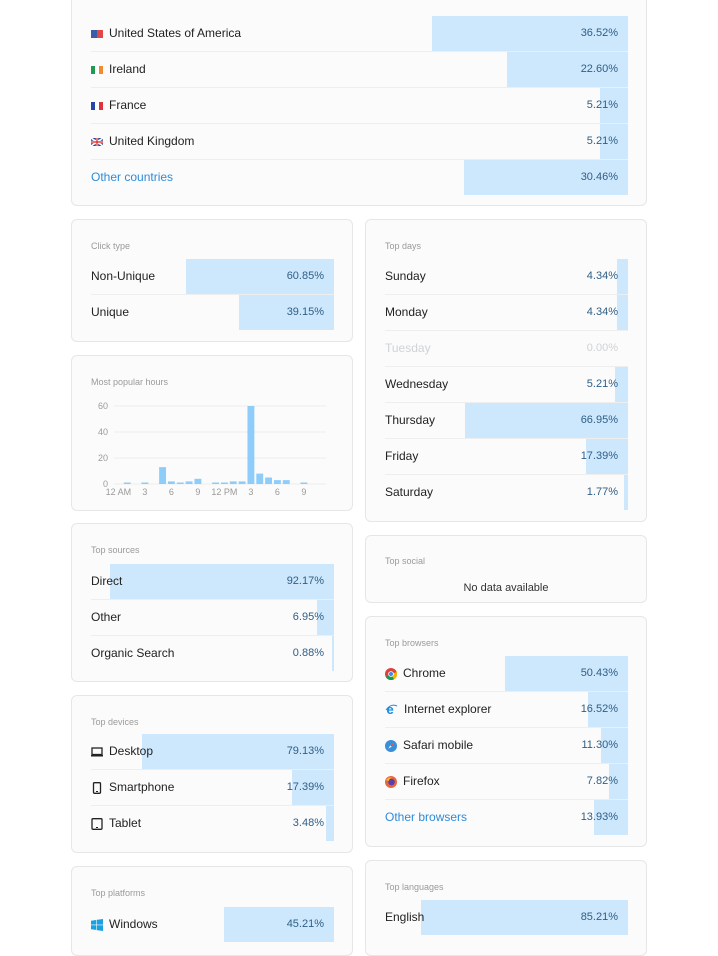 The height and width of the screenshot is (956, 718). I want to click on country-row-usa: United States of America 36.52%, so click(359, 34).